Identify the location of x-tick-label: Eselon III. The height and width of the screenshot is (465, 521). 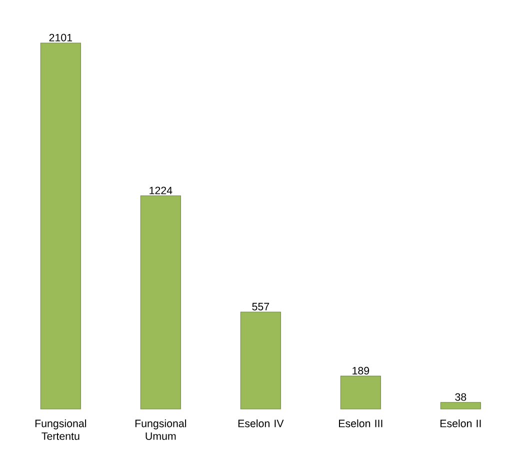
(360, 423).